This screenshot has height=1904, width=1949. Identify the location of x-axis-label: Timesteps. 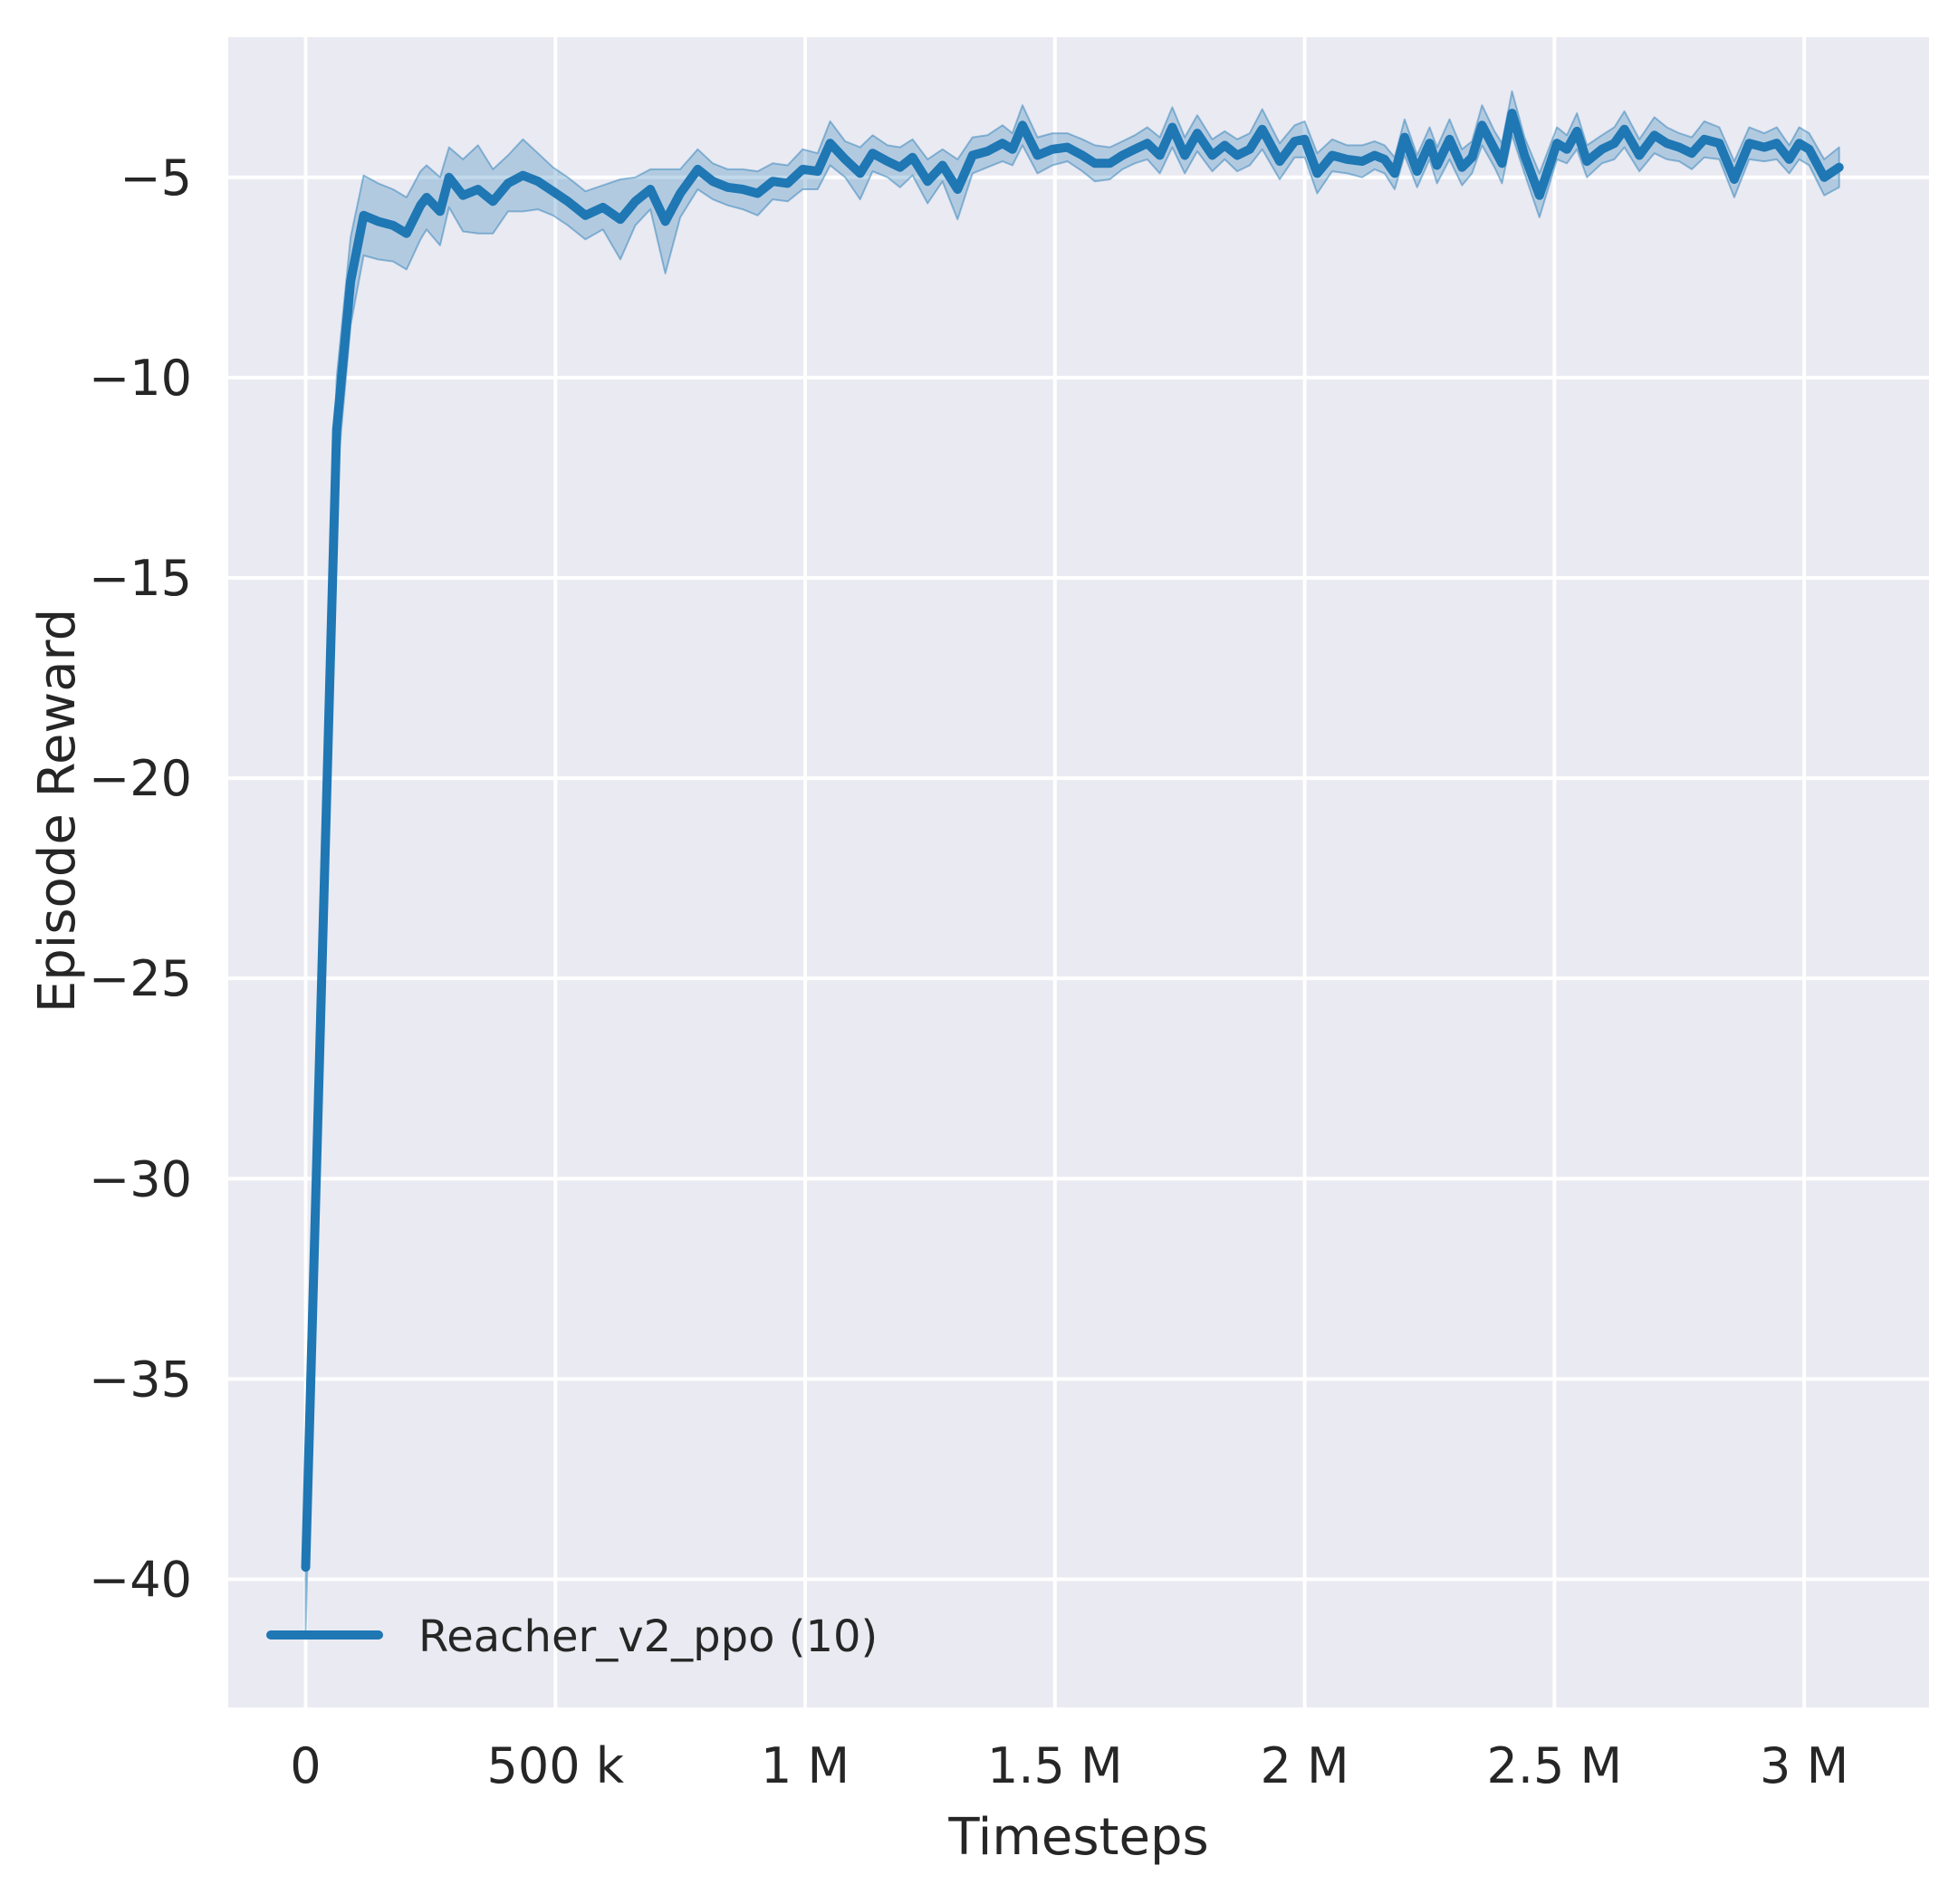
(1077, 1838).